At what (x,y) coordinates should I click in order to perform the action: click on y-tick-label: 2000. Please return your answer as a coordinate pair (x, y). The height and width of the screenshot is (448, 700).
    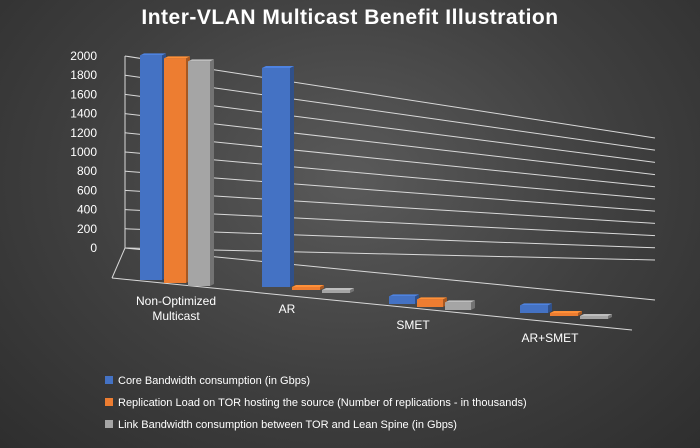
    Looking at the image, I should click on (83, 56).